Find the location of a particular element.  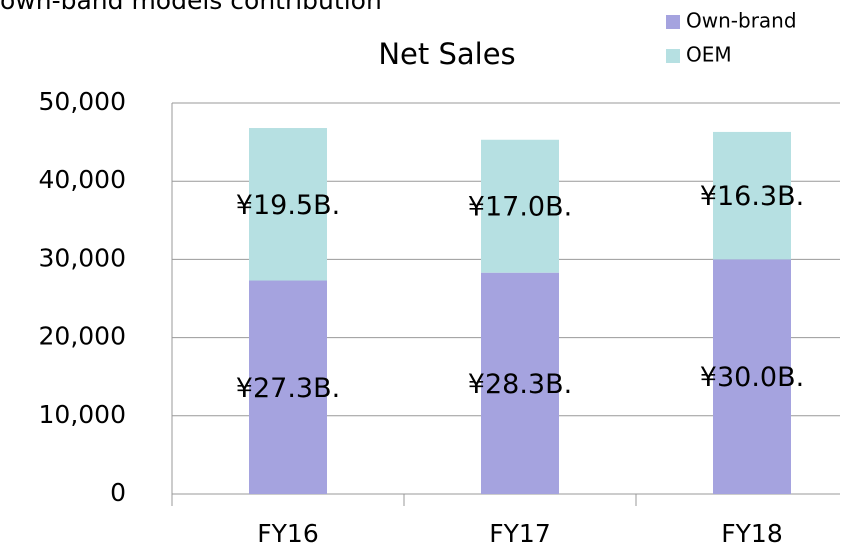

legend-label: OEM is located at coordinates (709, 55).